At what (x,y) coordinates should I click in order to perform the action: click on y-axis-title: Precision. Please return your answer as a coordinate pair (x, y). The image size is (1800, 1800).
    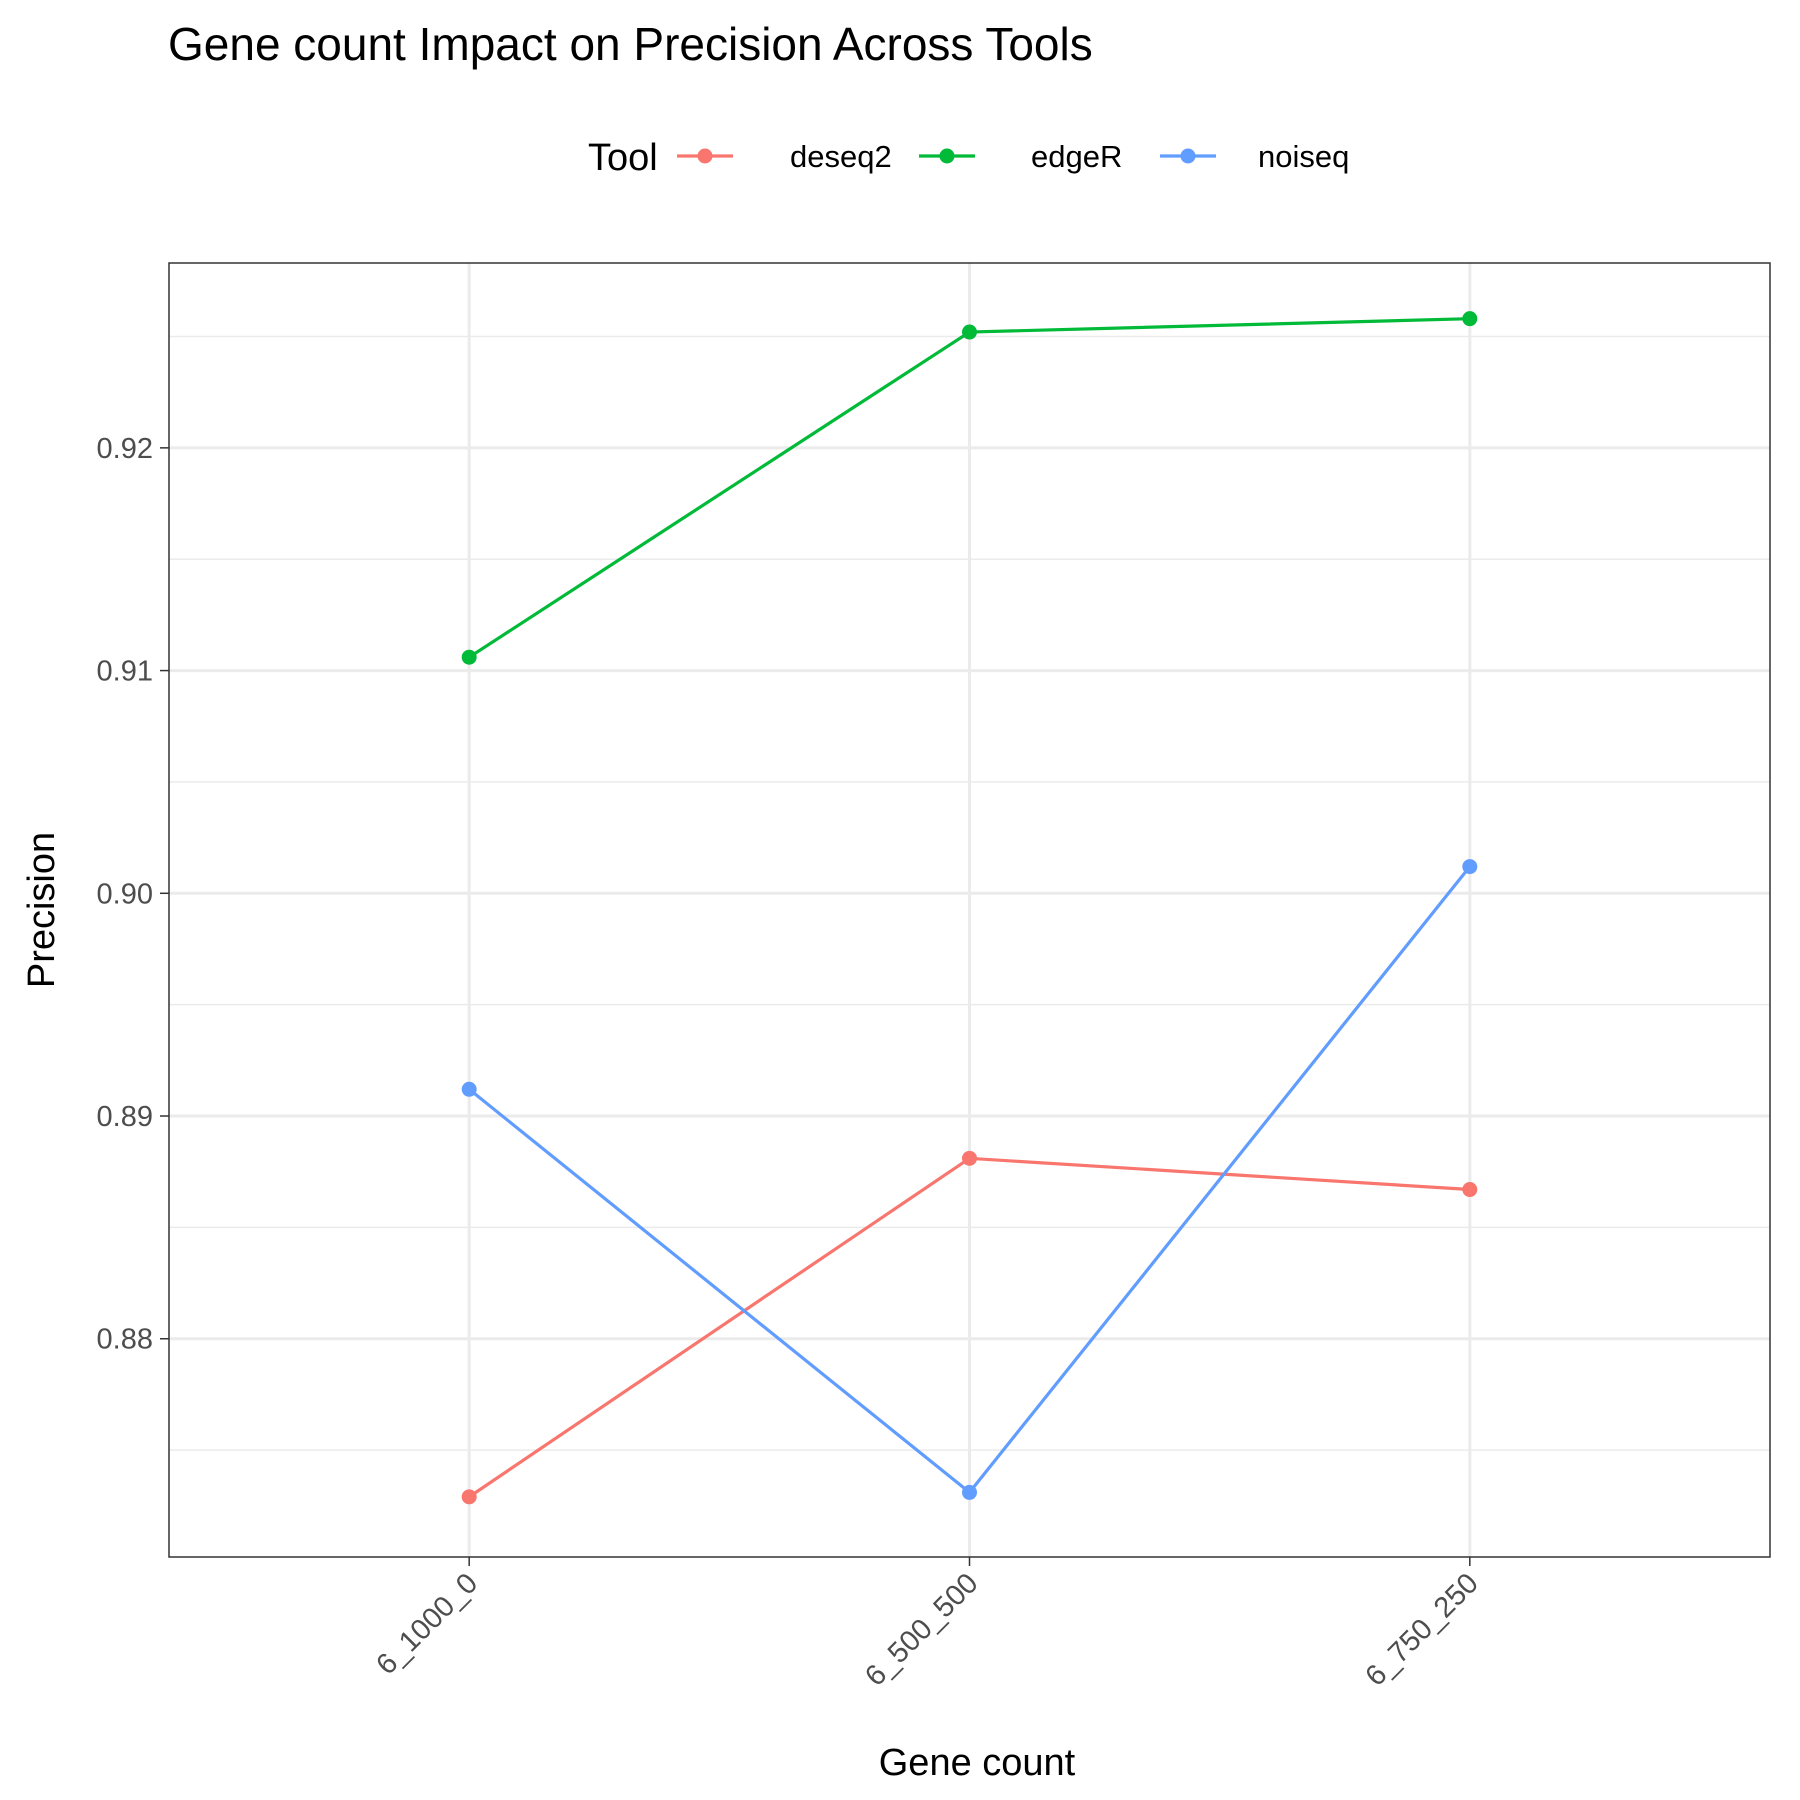
    Looking at the image, I should click on (42, 910).